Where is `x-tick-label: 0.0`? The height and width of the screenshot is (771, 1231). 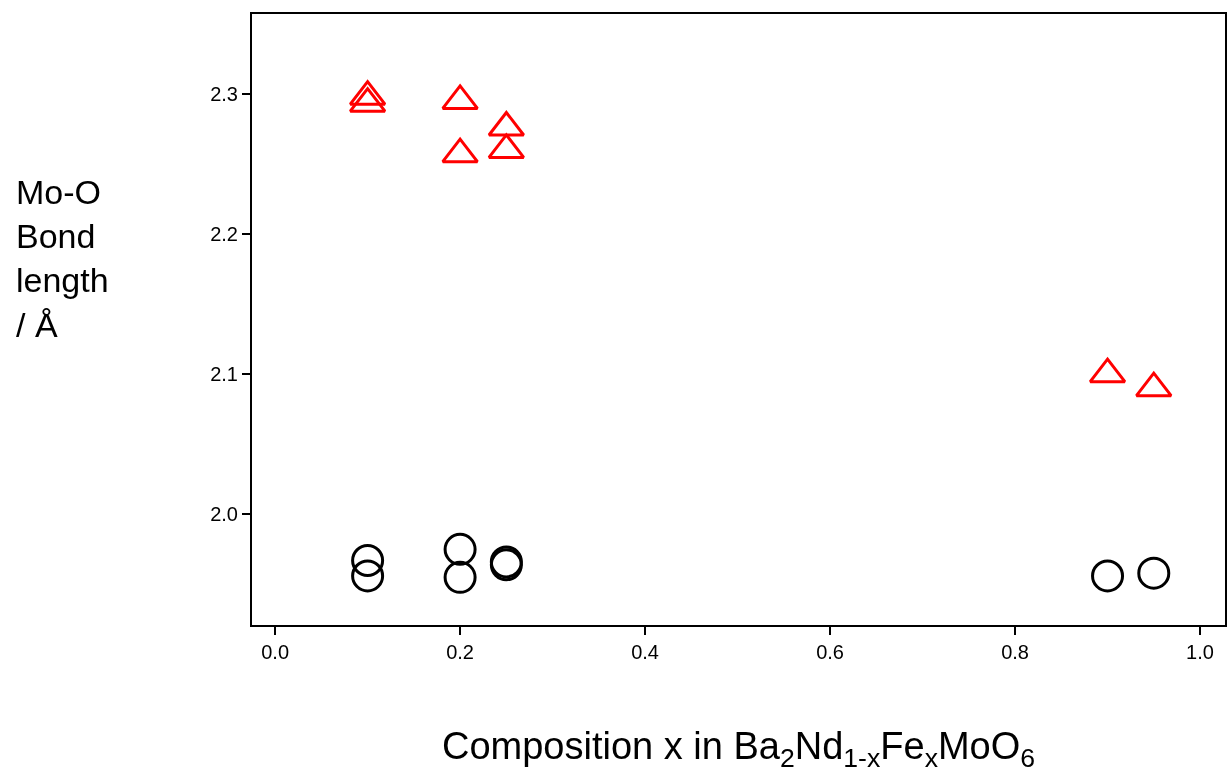
x-tick-label: 0.0 is located at coordinates (275, 652).